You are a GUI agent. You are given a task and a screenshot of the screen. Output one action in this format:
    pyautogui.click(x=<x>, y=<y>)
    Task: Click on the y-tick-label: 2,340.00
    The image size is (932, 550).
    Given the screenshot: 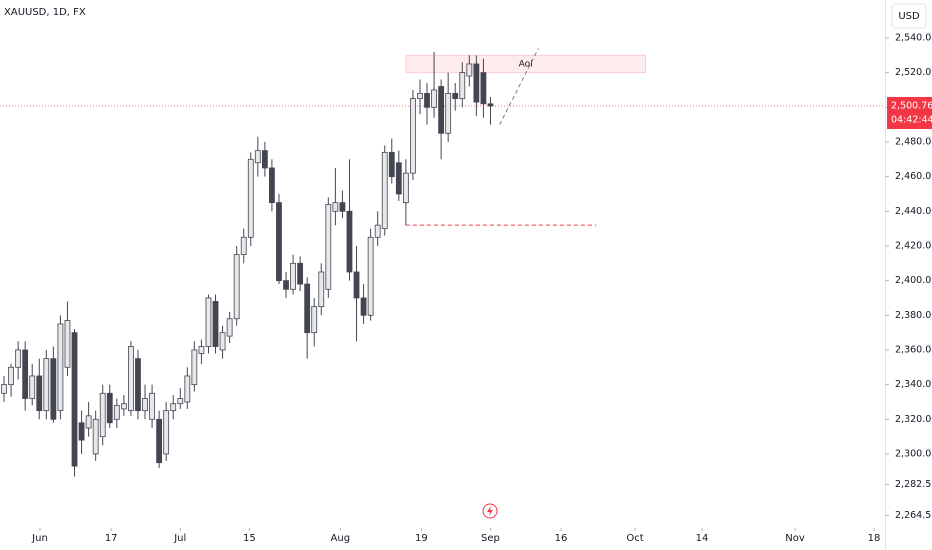 What is the action you would take?
    pyautogui.click(x=913, y=384)
    